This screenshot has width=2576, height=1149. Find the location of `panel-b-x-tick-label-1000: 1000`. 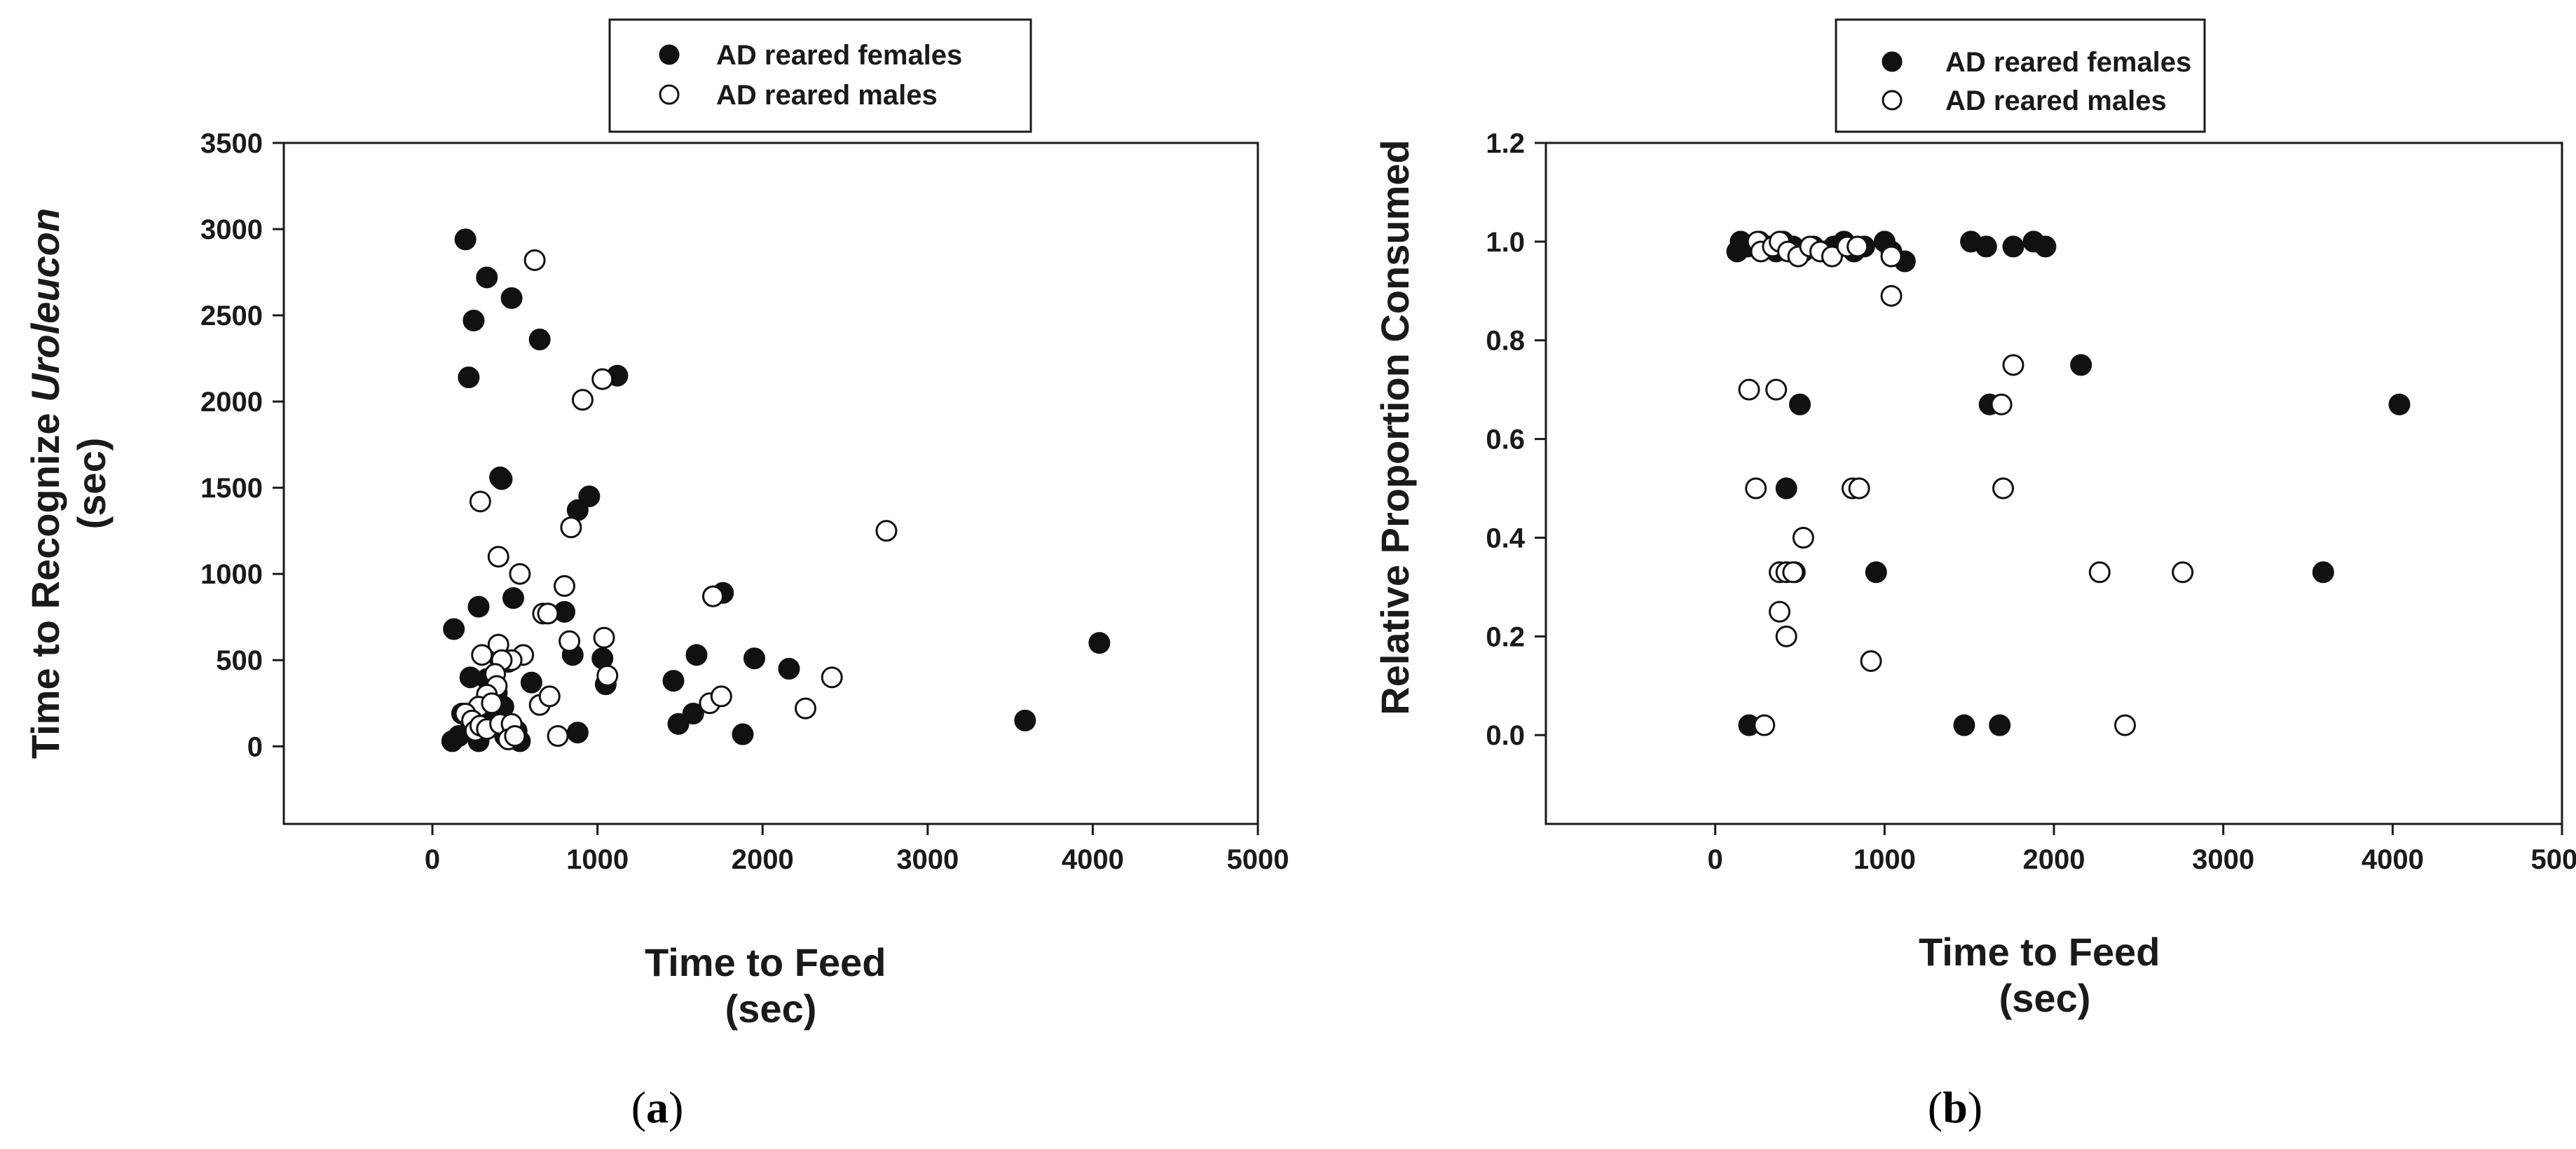

panel-b-x-tick-label-1000: 1000 is located at coordinates (1885, 859).